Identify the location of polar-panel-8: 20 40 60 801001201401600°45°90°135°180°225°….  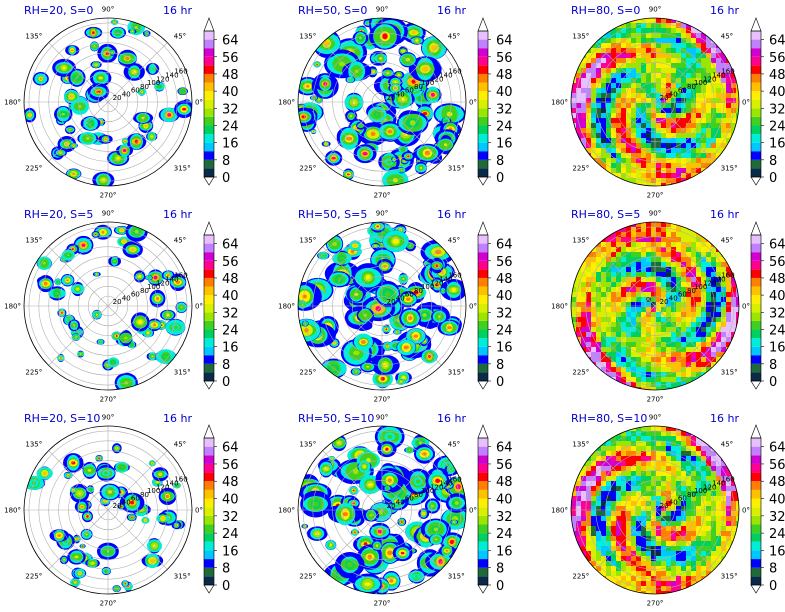
(395, 510).